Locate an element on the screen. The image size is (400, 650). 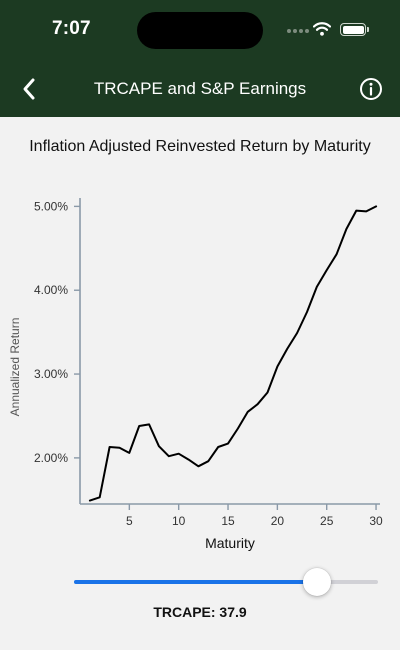
x-tick-label: 5 is located at coordinates (129, 521).